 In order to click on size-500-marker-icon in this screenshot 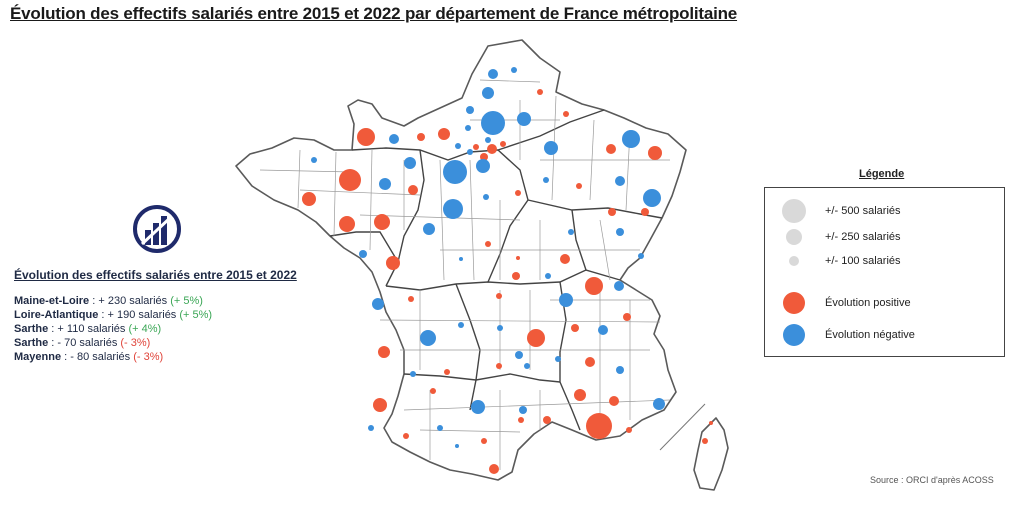, I will do `click(794, 211)`.